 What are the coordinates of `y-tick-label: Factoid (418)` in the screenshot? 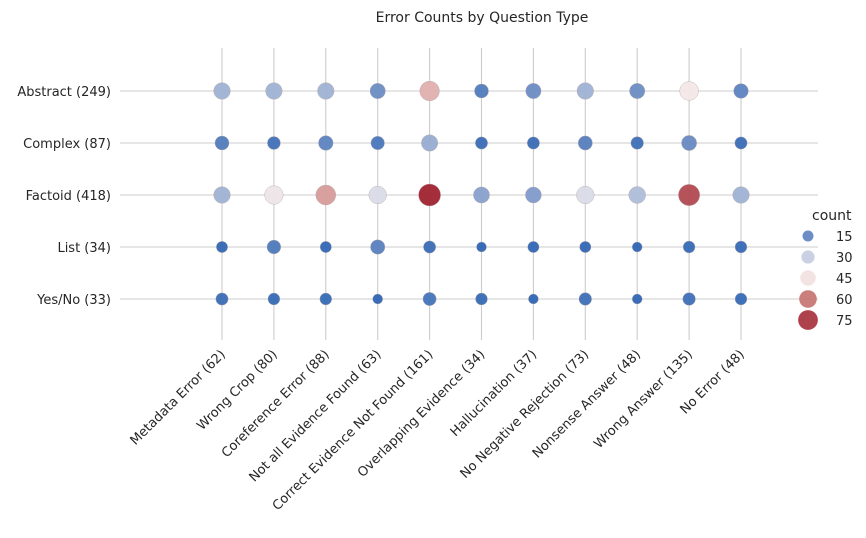 It's located at (68, 196).